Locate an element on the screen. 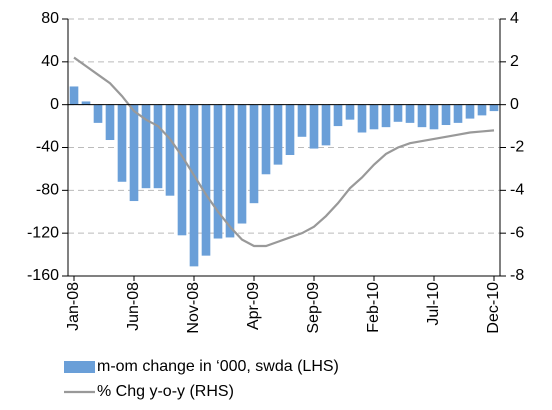  y2-tick-label: 4 is located at coordinates (514, 18).